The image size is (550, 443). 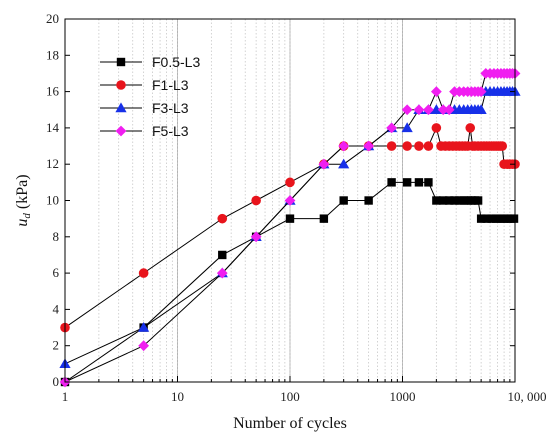 What do you see at coordinates (290, 423) in the screenshot?
I see `x-axis-title: Number of cycles` at bounding box center [290, 423].